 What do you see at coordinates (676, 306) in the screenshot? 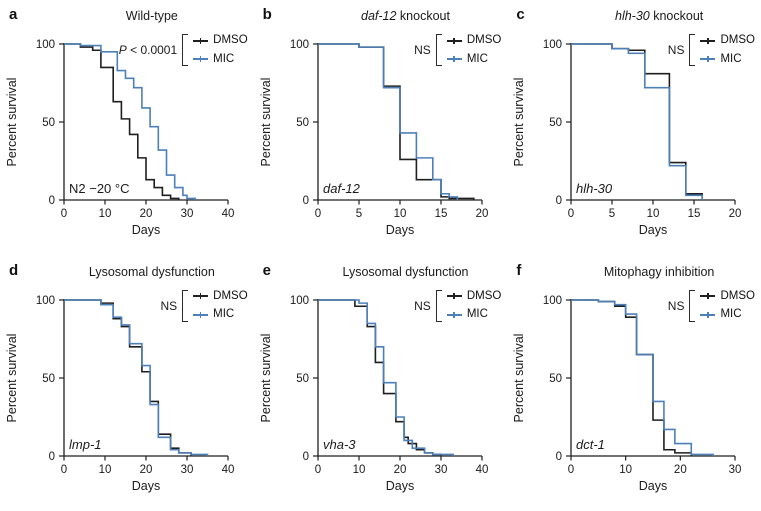
I see `significance-label: NS` at bounding box center [676, 306].